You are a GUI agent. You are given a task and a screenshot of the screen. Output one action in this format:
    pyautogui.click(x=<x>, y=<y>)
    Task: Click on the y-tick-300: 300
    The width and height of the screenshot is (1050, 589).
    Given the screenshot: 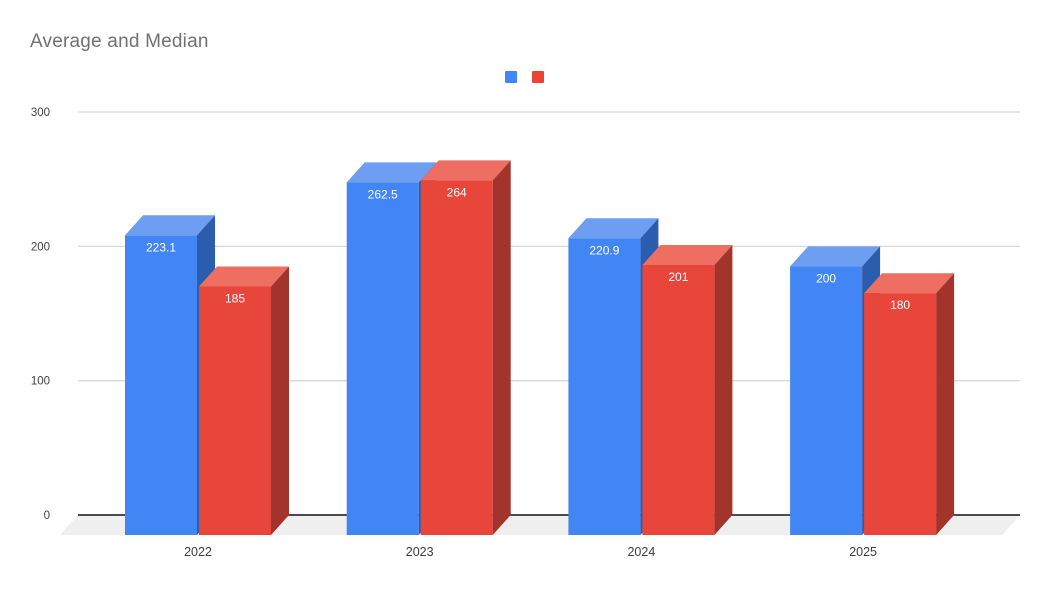 What is the action you would take?
    pyautogui.click(x=40, y=113)
    